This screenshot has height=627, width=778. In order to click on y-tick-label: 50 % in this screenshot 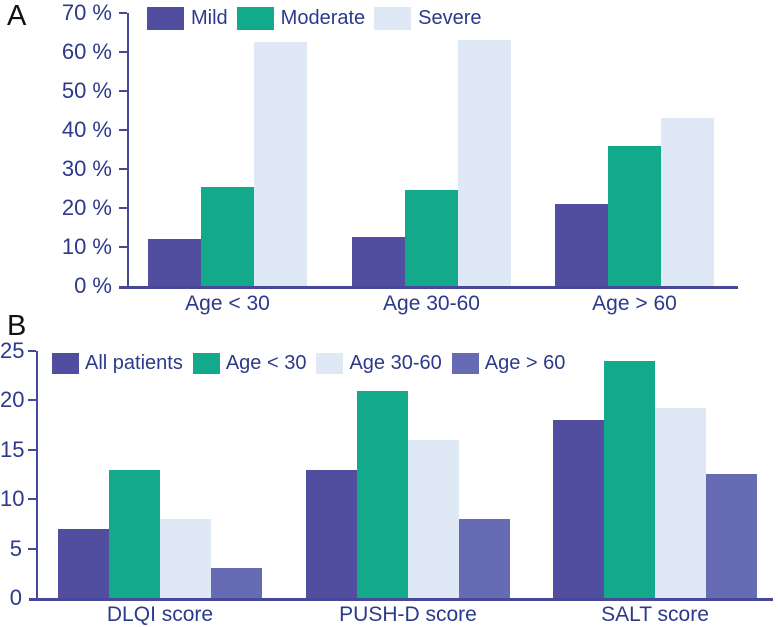, I will do `click(86, 90)`.